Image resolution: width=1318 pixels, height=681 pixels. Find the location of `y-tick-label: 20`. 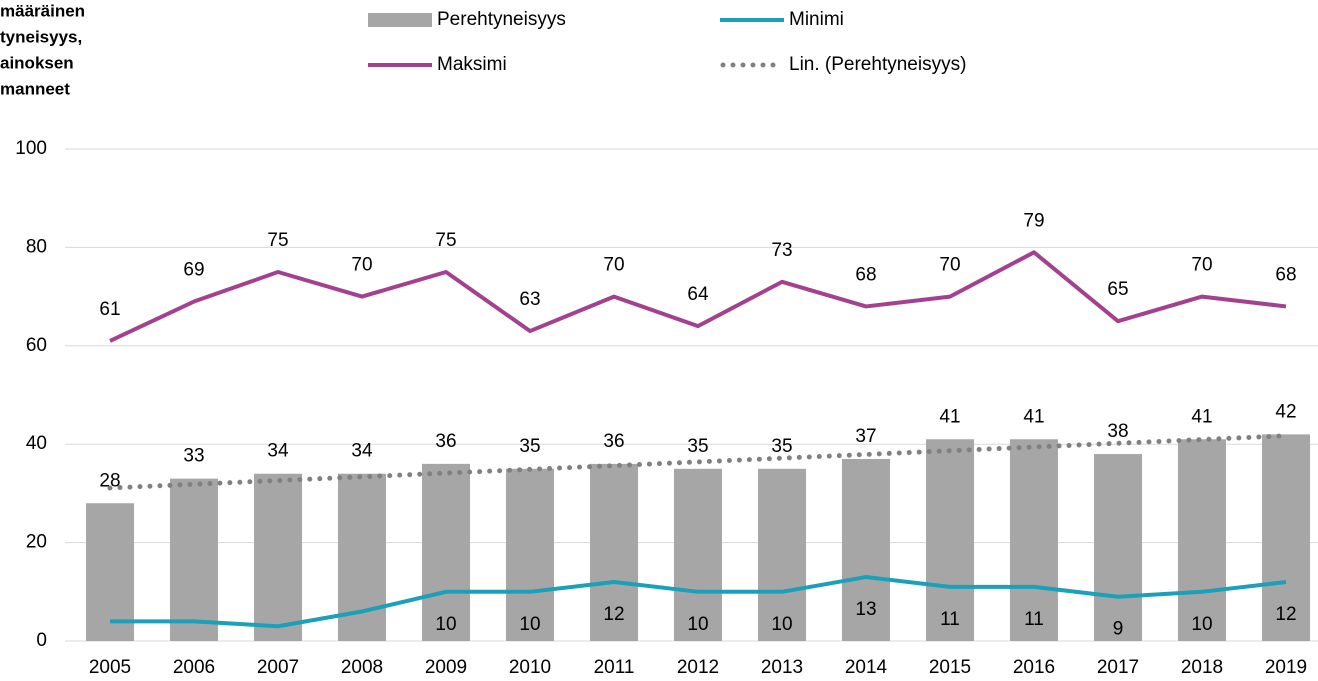

y-tick-label: 20 is located at coordinates (36, 542).